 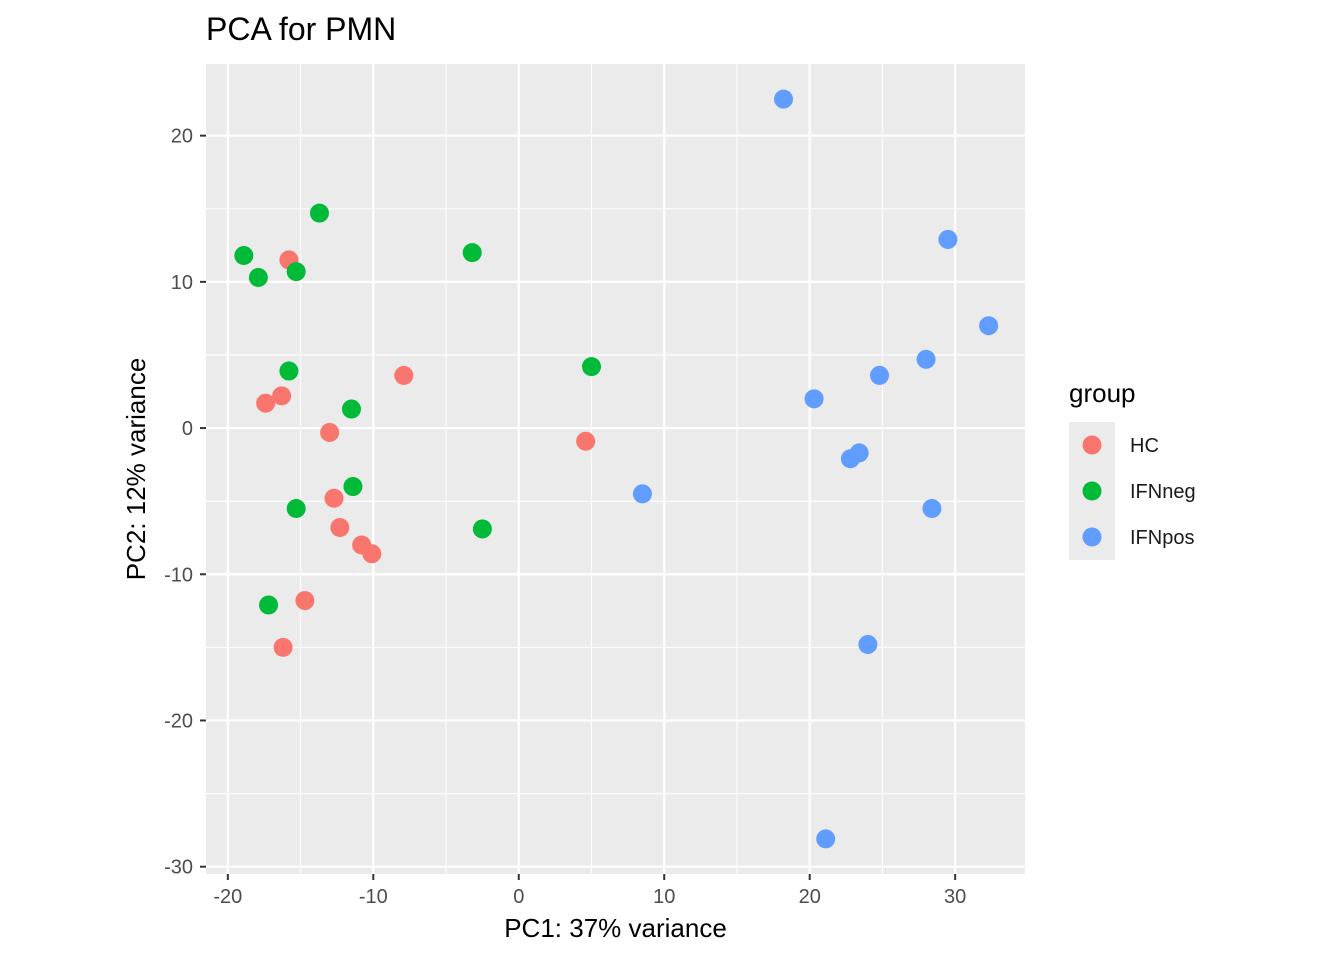 What do you see at coordinates (182, 283) in the screenshot?
I see `y-tick-label: 10` at bounding box center [182, 283].